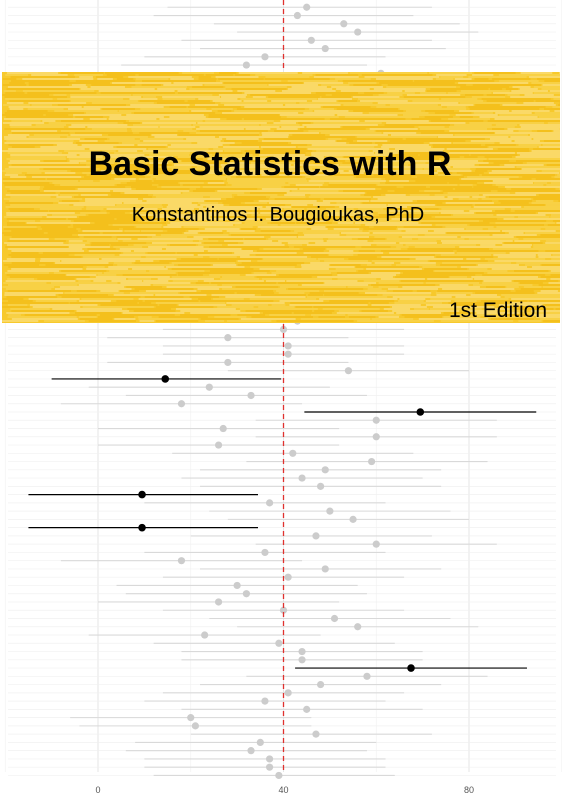 This screenshot has height=796, width=562. Describe the element at coordinates (497, 310) in the screenshot. I see `edition-label: 1st Edition` at that location.